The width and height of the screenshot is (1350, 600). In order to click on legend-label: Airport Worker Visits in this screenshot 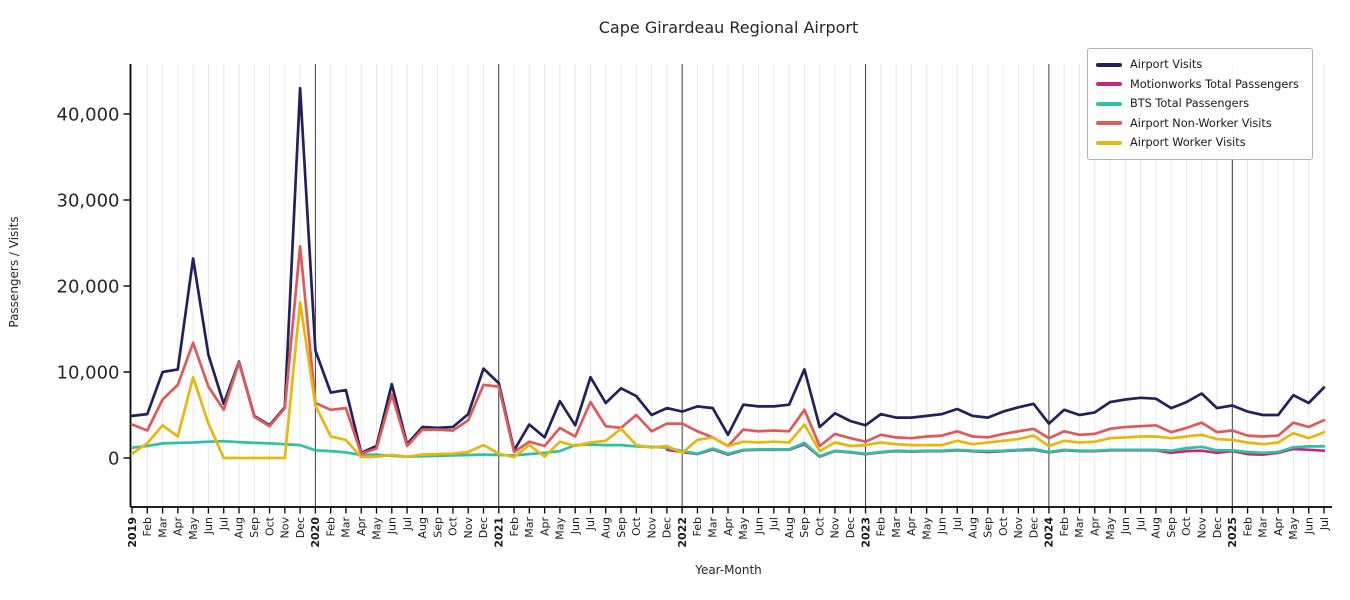, I will do `click(1188, 143)`.